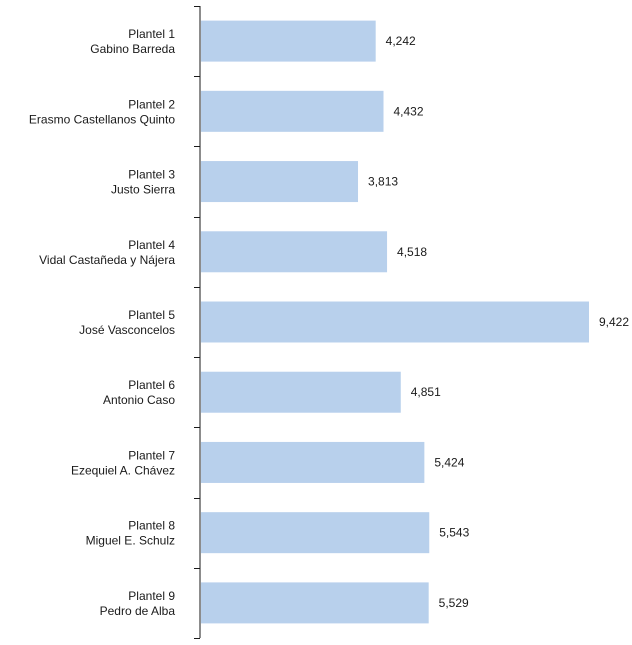 This screenshot has height=645, width=632. Describe the element at coordinates (102, 119) in the screenshot. I see `category-label-line-2: Erasmo Castellanos Quinto` at that location.